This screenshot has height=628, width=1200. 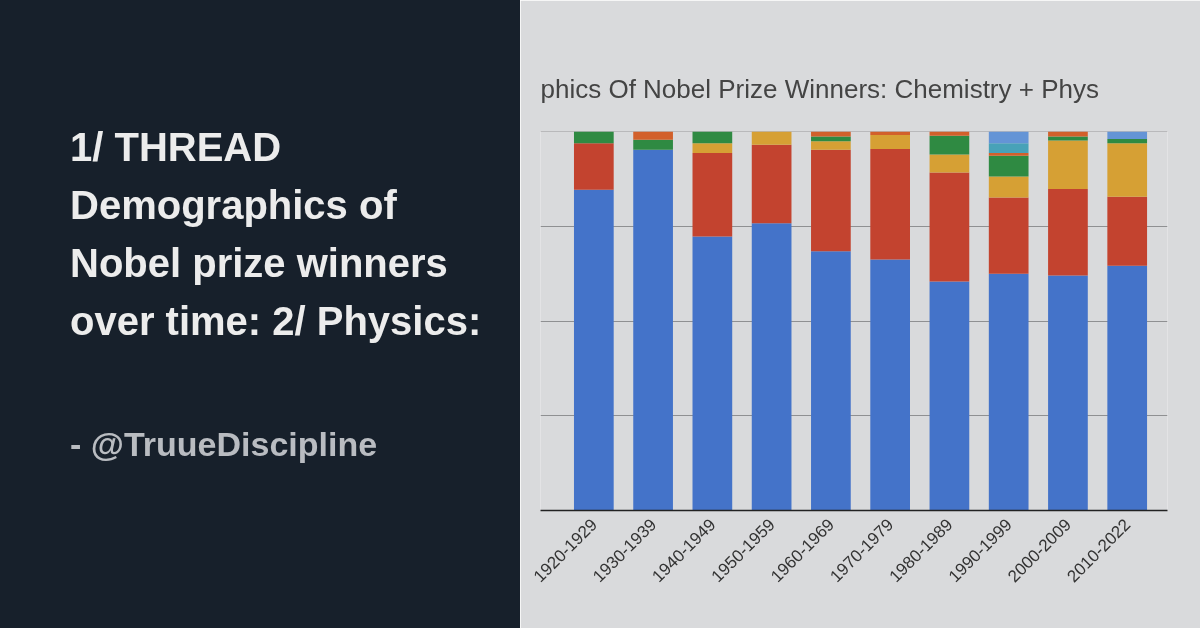 I want to click on text: 1/ THREAD Demographics of Nobel prize winners over time: 2/ Physics:, so click(x=276, y=234).